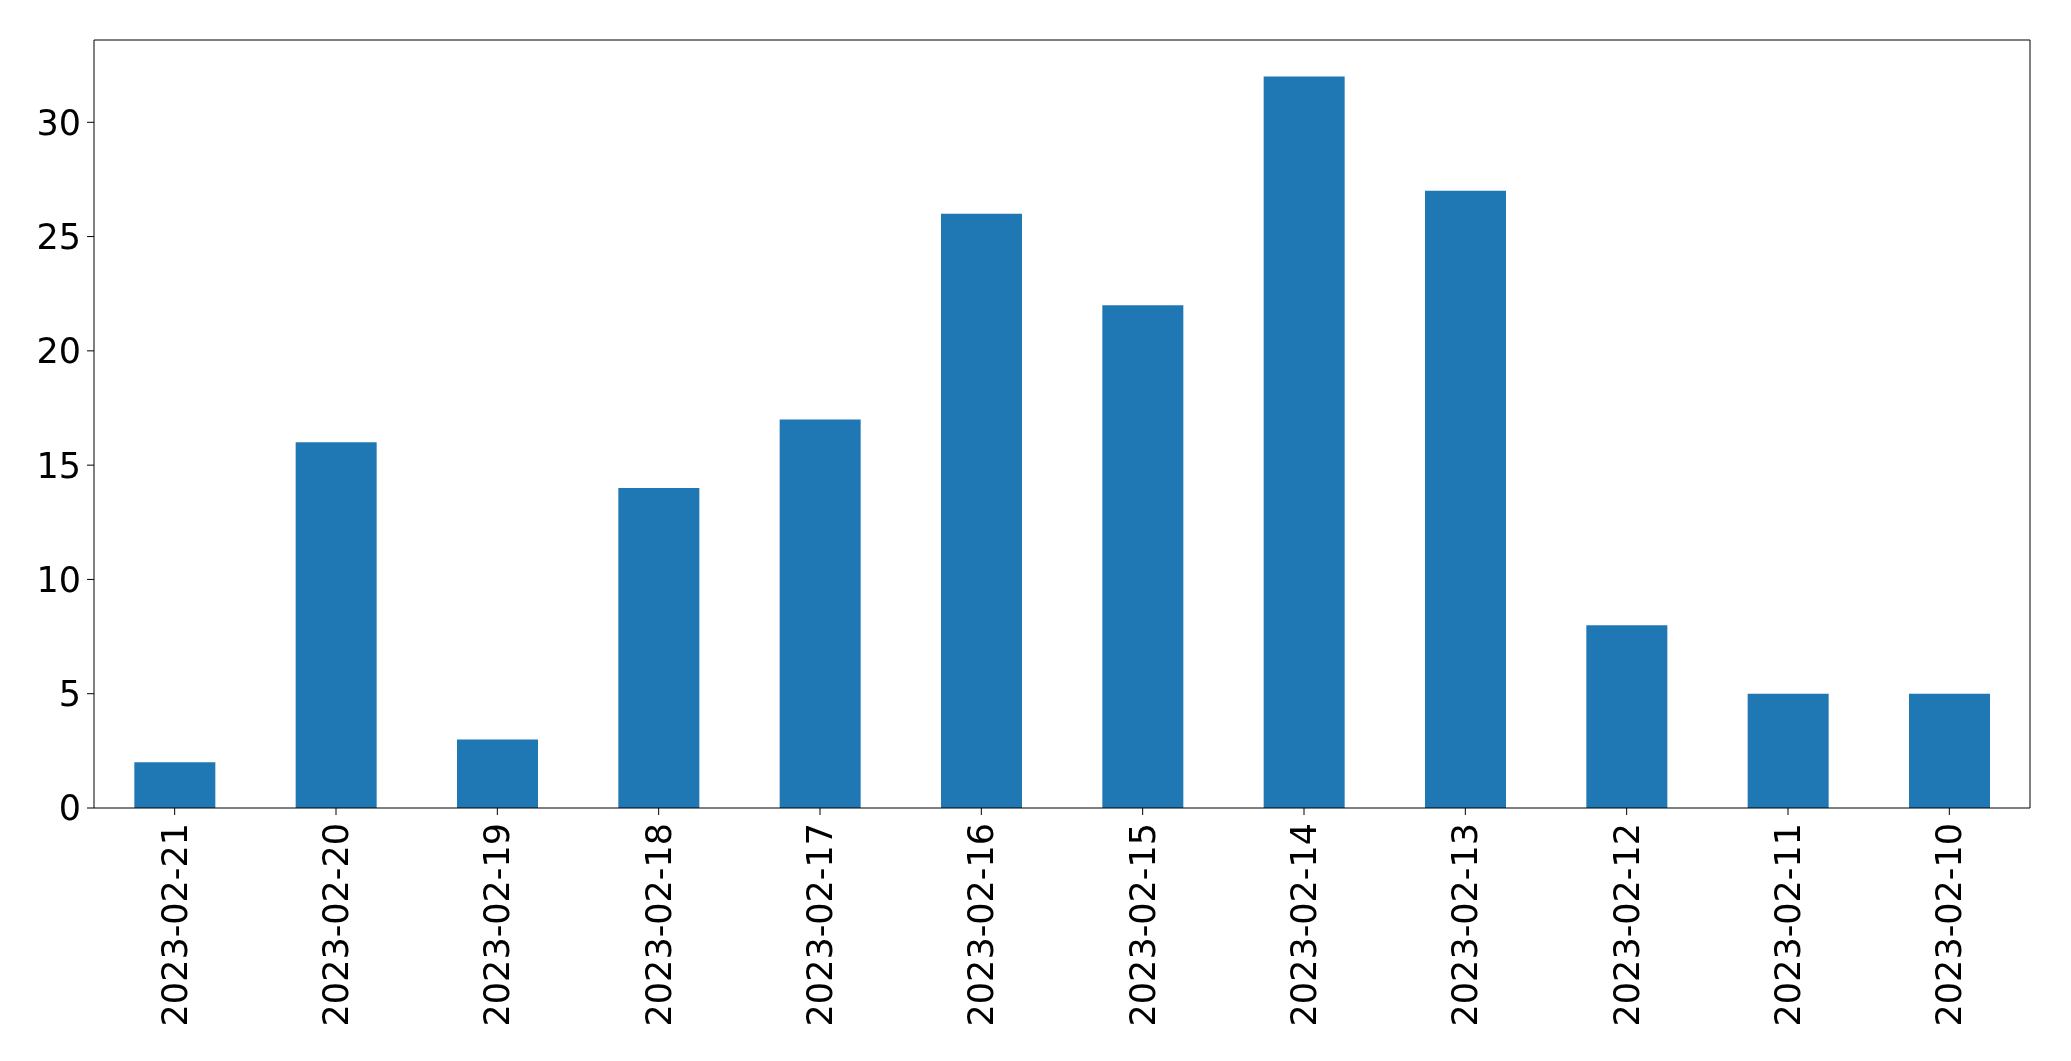 The image size is (2071, 1061). What do you see at coordinates (58, 122) in the screenshot?
I see `y-tick-label: 30` at bounding box center [58, 122].